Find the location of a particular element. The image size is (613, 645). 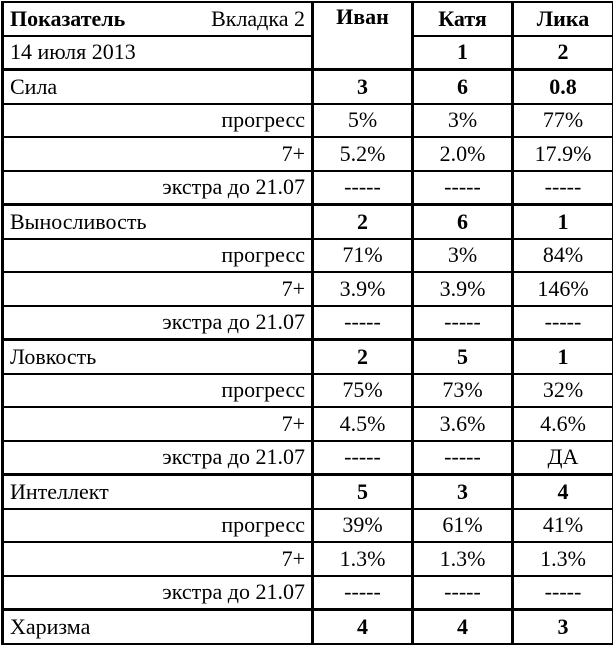

metric-value: 2.0% is located at coordinates (463, 154).